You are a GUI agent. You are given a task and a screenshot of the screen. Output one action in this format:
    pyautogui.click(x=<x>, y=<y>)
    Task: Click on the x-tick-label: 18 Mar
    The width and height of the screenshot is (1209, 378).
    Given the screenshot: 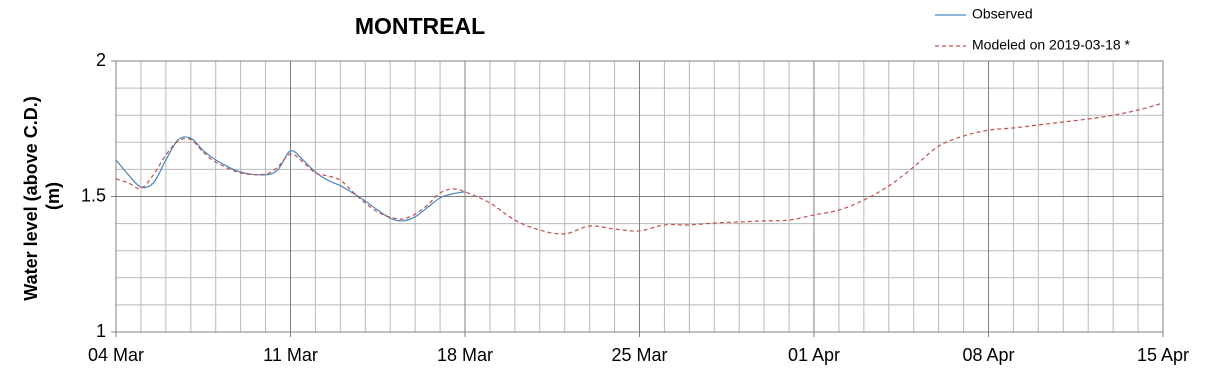 What is the action you would take?
    pyautogui.click(x=465, y=355)
    